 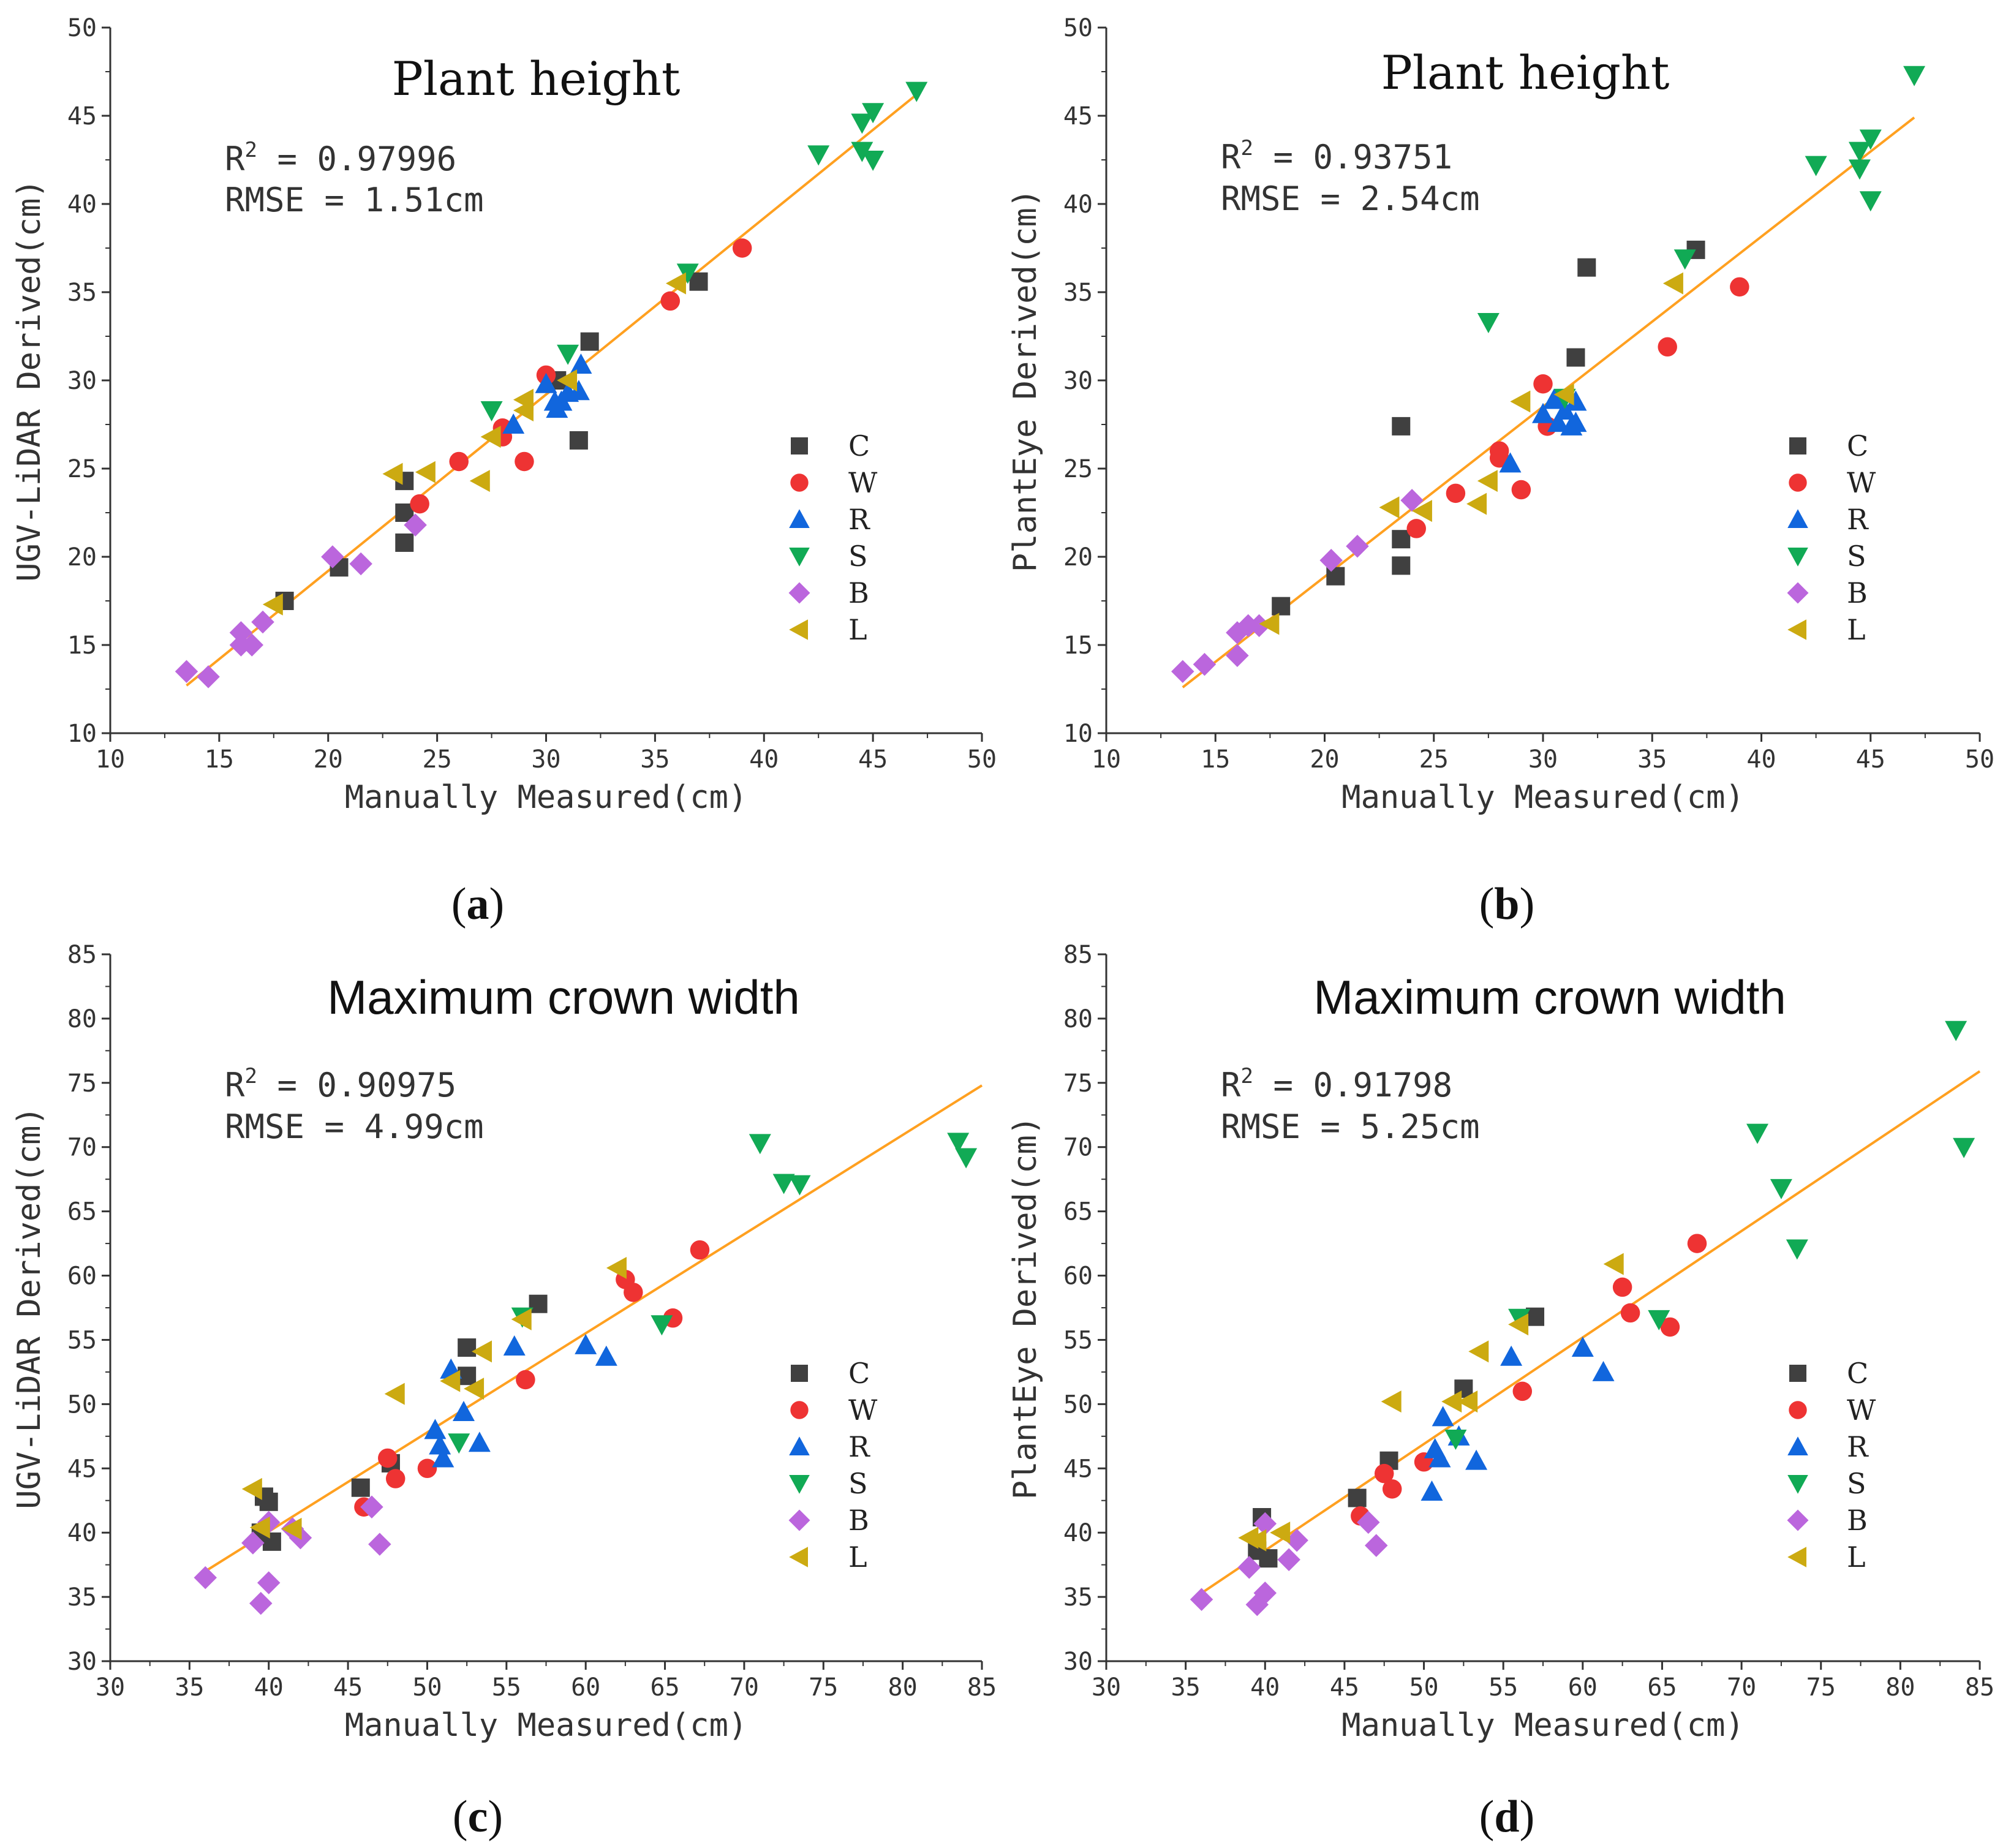 I want to click on y-axis-label: UGV-LiDAR Derived(cm), so click(x=30, y=380).